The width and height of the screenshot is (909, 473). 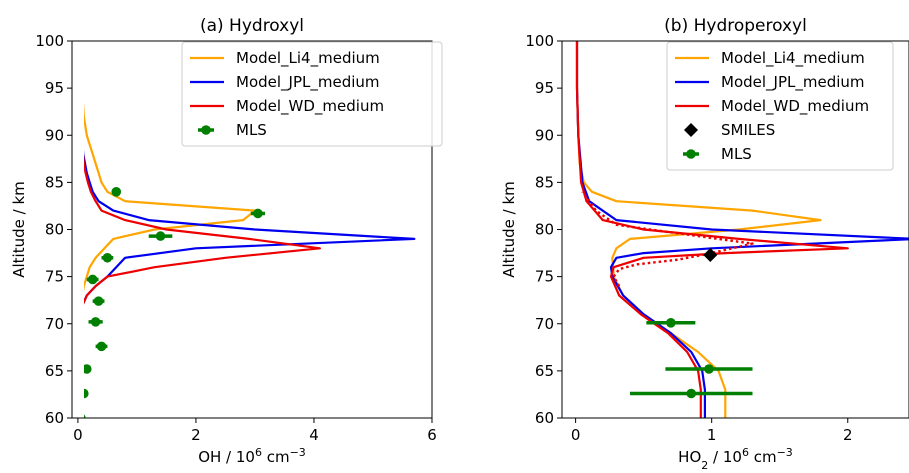 What do you see at coordinates (712, 435) in the screenshot?
I see `x-tick-label: 1` at bounding box center [712, 435].